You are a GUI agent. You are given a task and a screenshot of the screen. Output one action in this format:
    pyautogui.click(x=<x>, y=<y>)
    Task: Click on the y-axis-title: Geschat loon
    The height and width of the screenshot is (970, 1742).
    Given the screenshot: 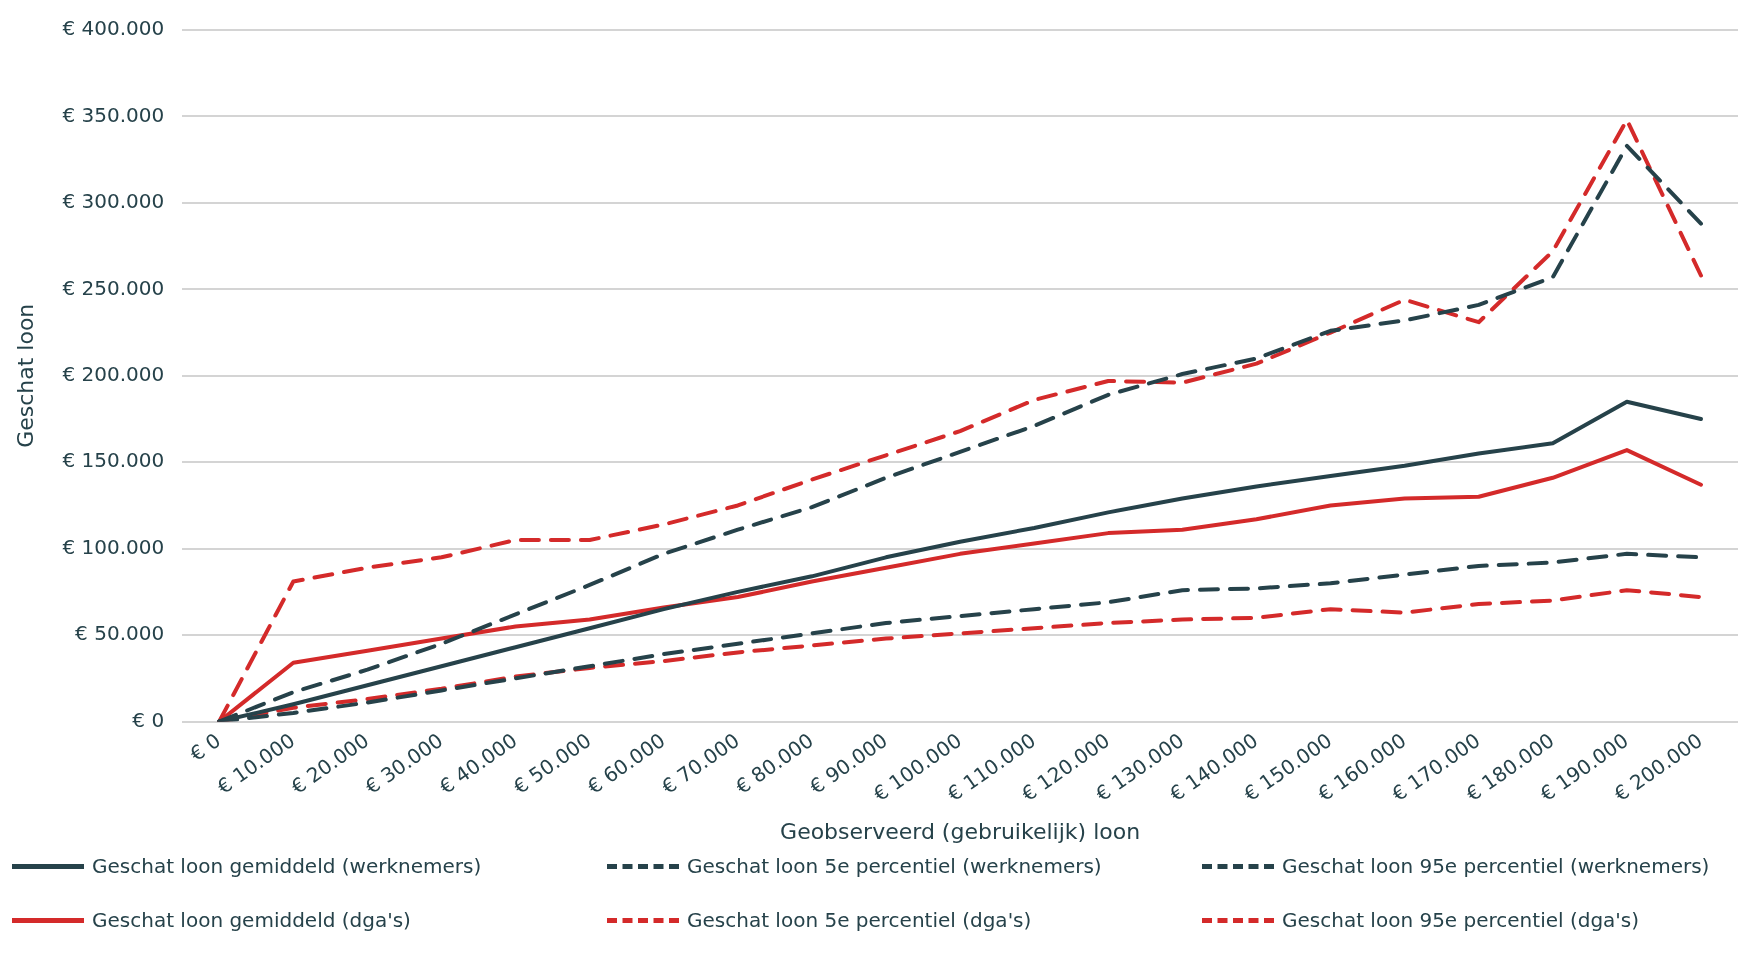 What is the action you would take?
    pyautogui.click(x=25, y=375)
    